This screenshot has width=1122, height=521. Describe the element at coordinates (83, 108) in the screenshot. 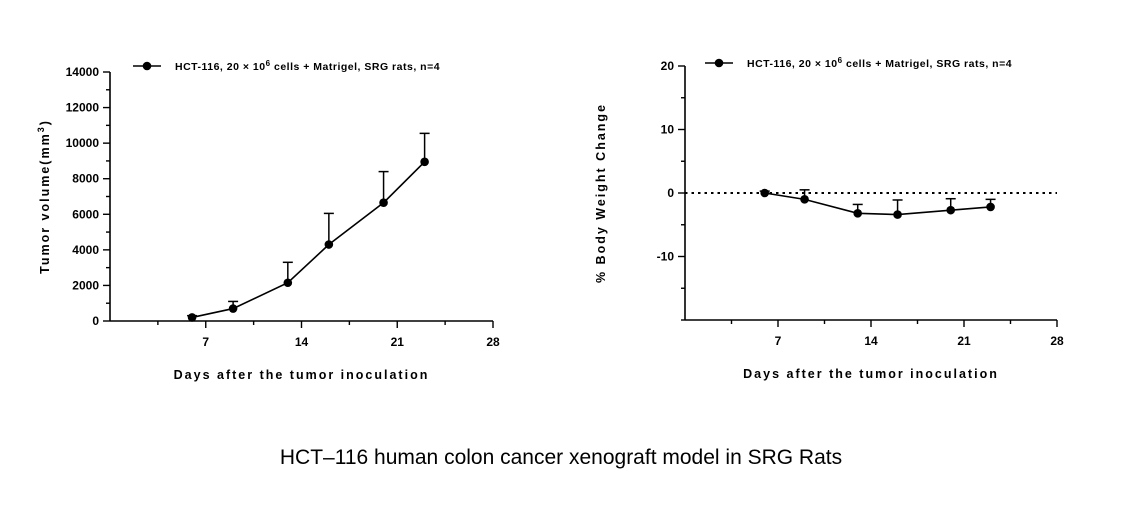

I see `y-tick-label: 12000` at that location.